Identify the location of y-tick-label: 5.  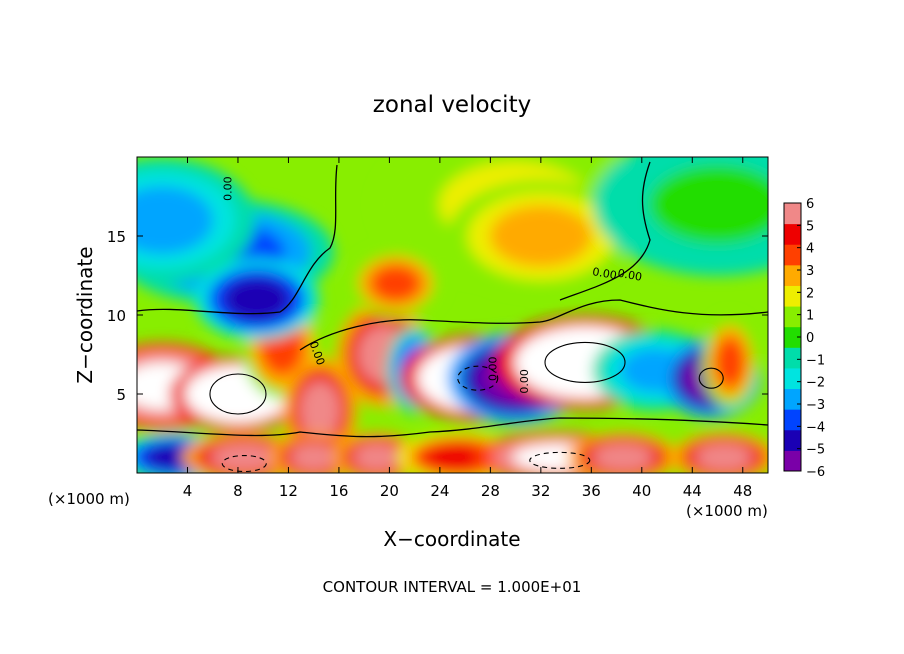
(121, 395).